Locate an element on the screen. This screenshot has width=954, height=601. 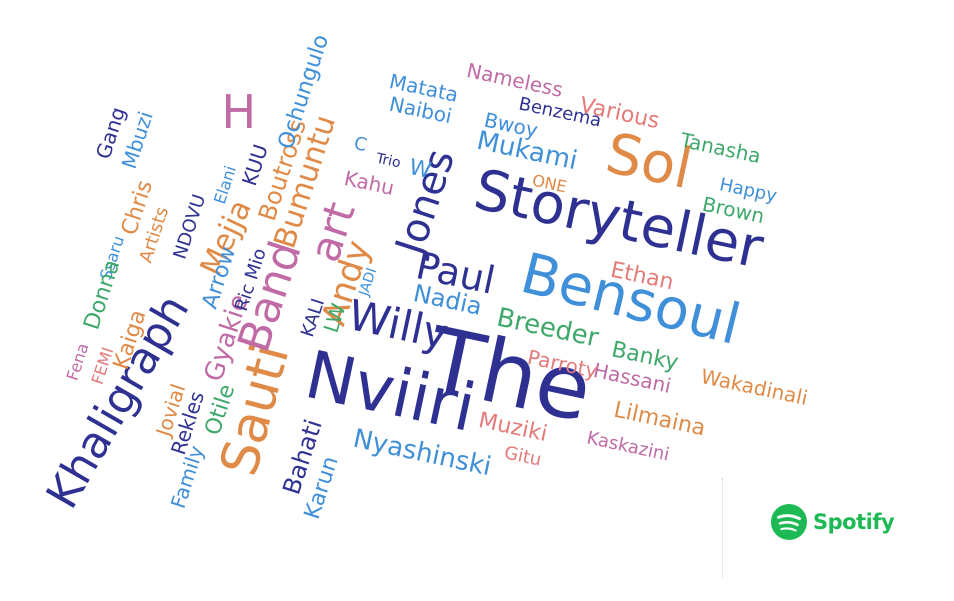
cloud-word: Family is located at coordinates (187, 477).